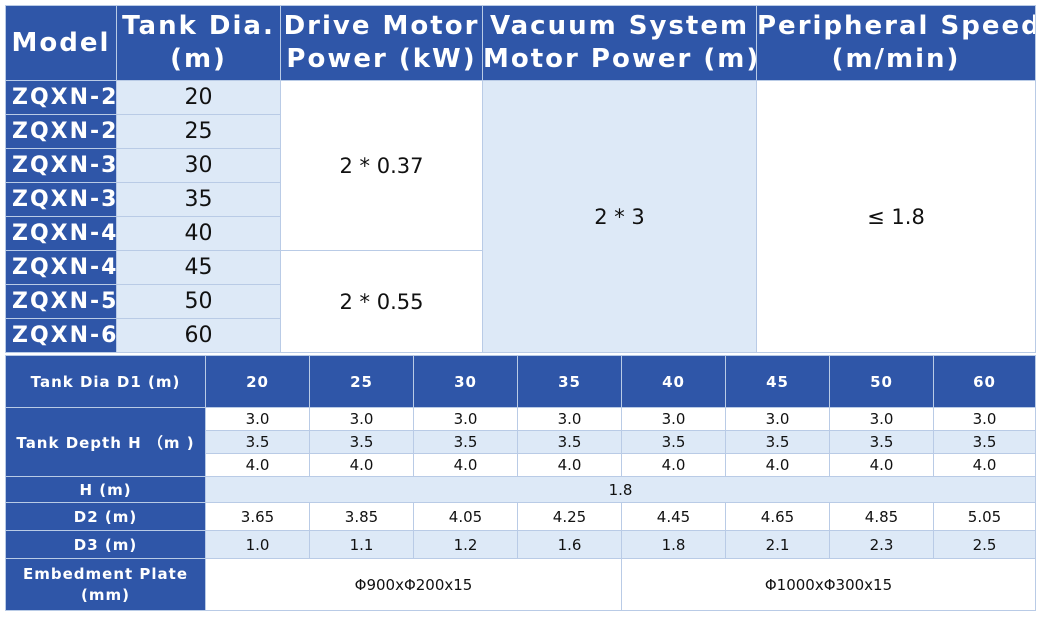  Describe the element at coordinates (777, 544) in the screenshot. I see `d3-cell: 2.1` at that location.